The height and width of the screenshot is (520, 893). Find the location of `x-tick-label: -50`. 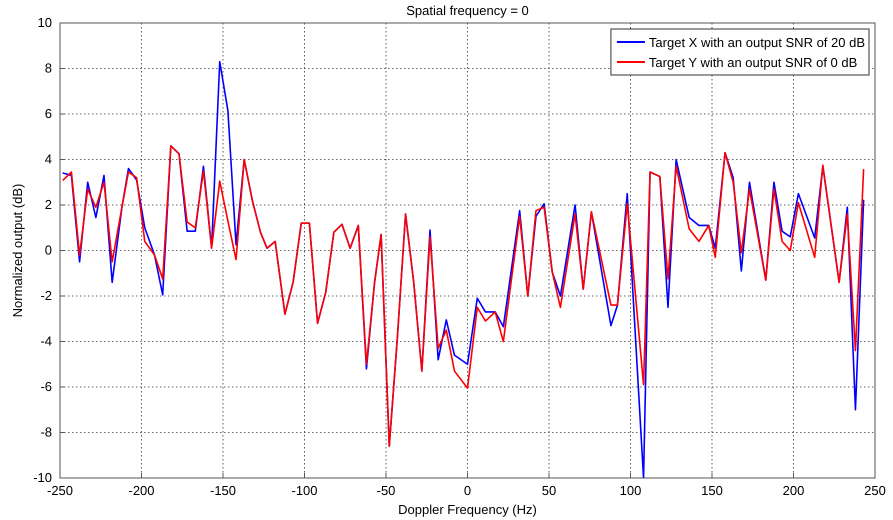

x-tick-label: -50 is located at coordinates (386, 490).